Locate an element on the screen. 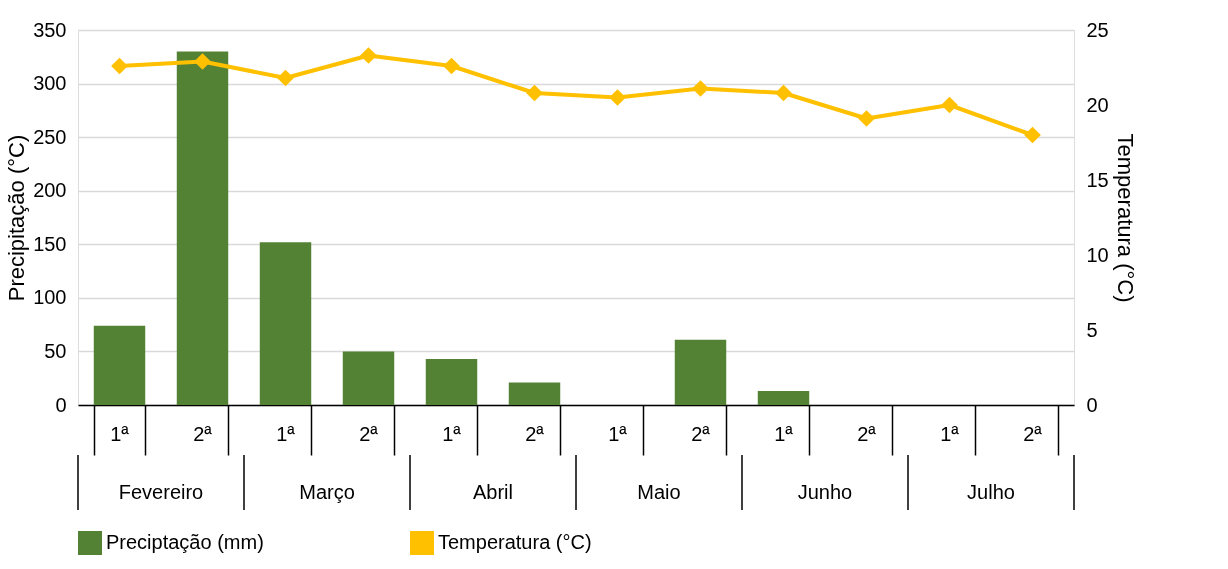 This screenshot has width=1228, height=569. y-tick-label: 300 is located at coordinates (50, 83).